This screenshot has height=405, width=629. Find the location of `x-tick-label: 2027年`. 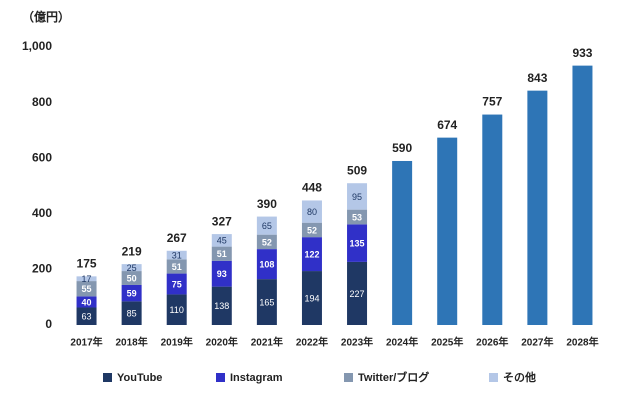

x-tick-label: 2027年 is located at coordinates (537, 342).